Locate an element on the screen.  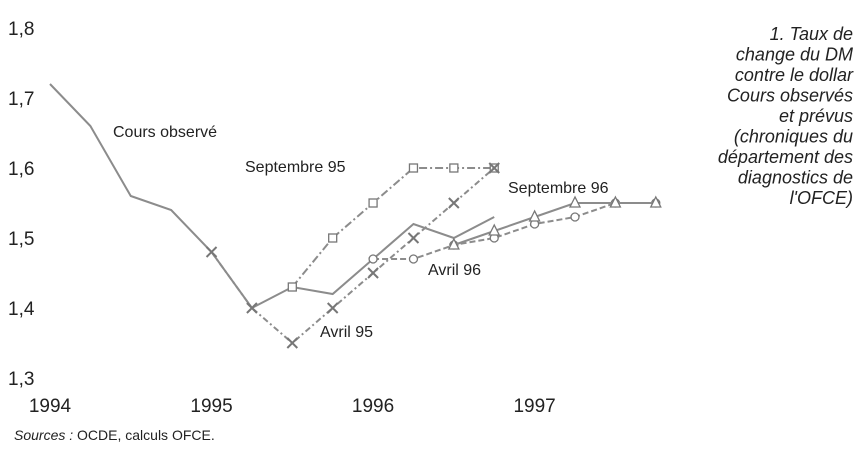
x-tick-label: 1995 is located at coordinates (211, 406).